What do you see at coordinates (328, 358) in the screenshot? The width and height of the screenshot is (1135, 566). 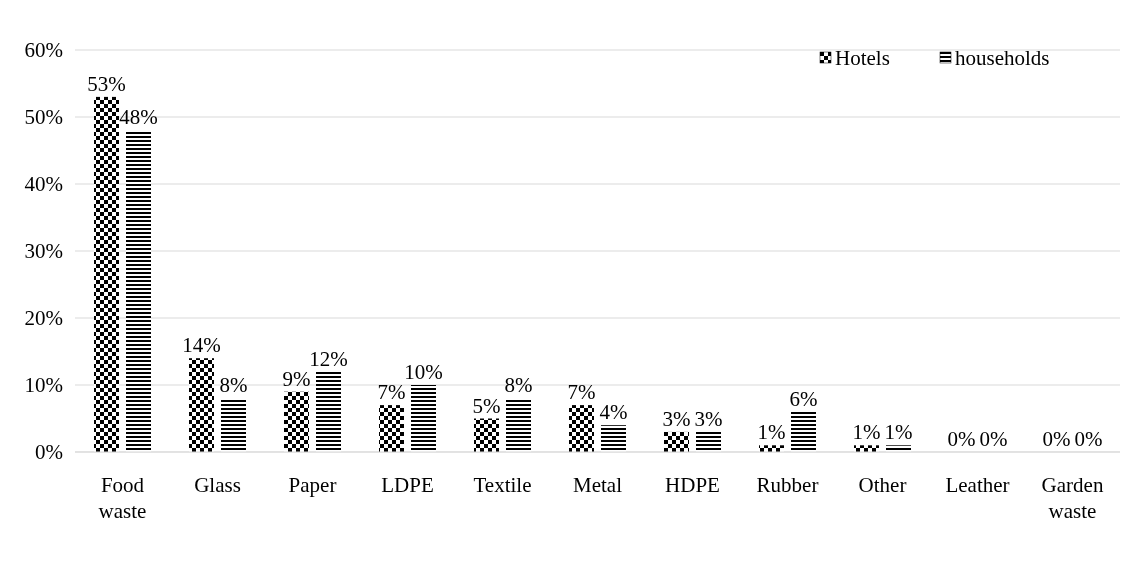 I see `data-label: 12%` at bounding box center [328, 358].